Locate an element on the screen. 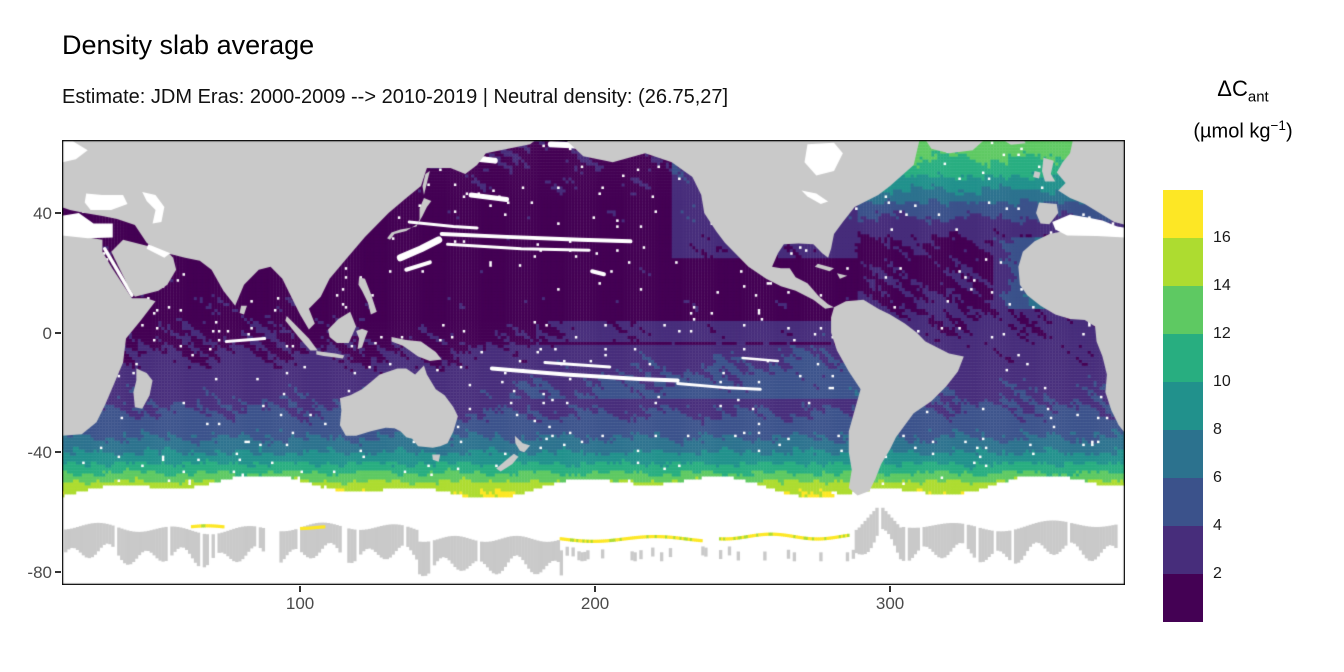  legend-units: (µmol kg−1) is located at coordinates (1243, 130).